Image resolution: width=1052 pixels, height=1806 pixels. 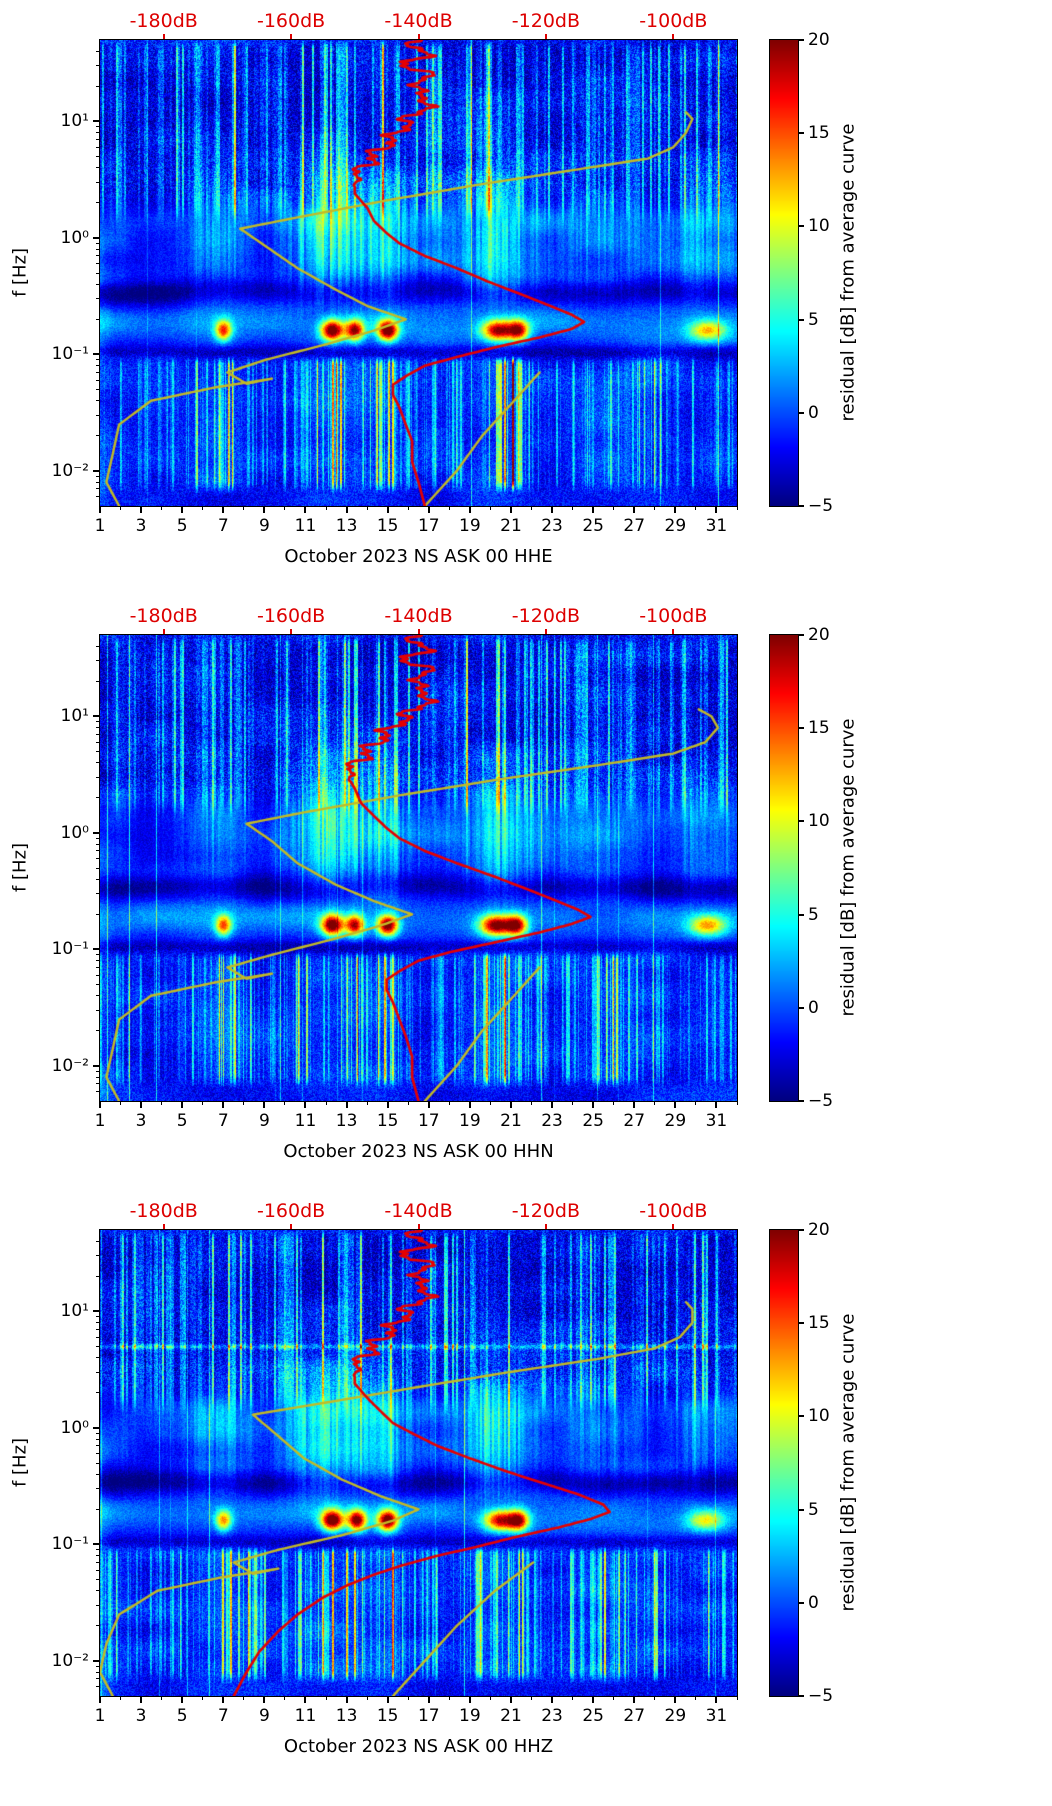 I want to click on x-tick-label: 7, so click(x=223, y=1121).